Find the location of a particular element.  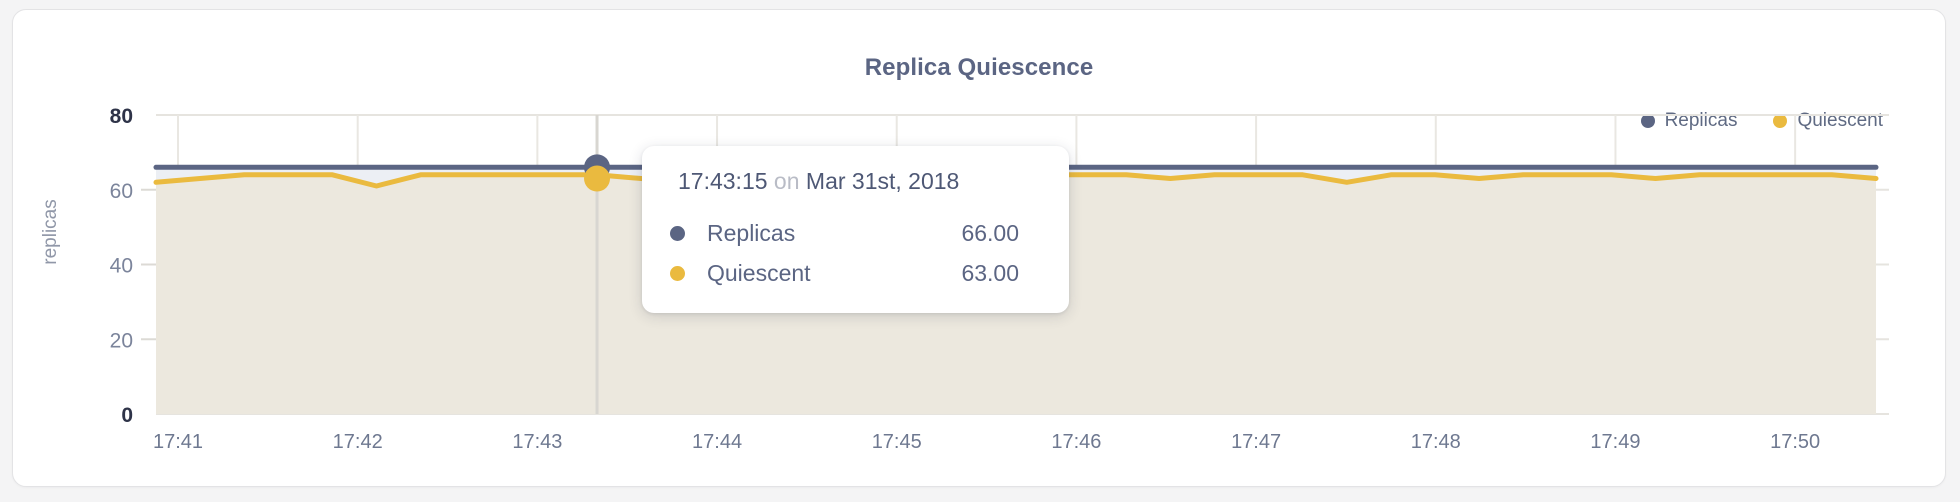

y-tick-label: 20 is located at coordinates (121, 340).